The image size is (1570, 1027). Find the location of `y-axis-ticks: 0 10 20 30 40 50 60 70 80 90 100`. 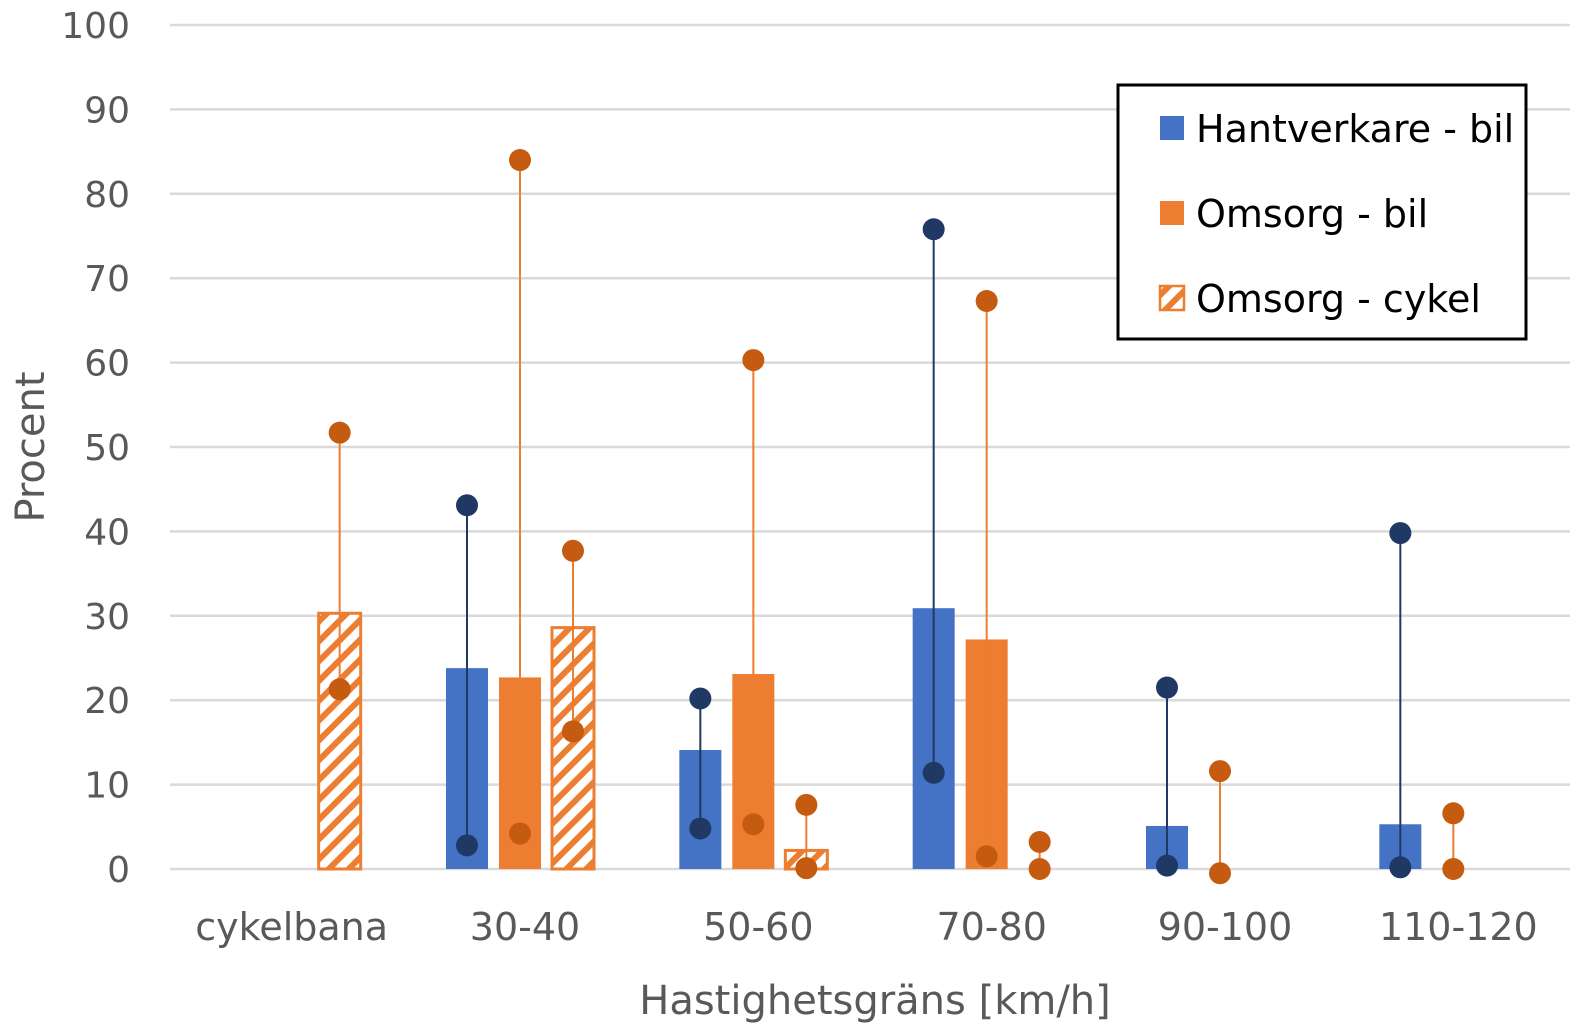

y-axis-ticks: 0 10 20 30 40 50 60 70 80 90 100 is located at coordinates (95, 448).